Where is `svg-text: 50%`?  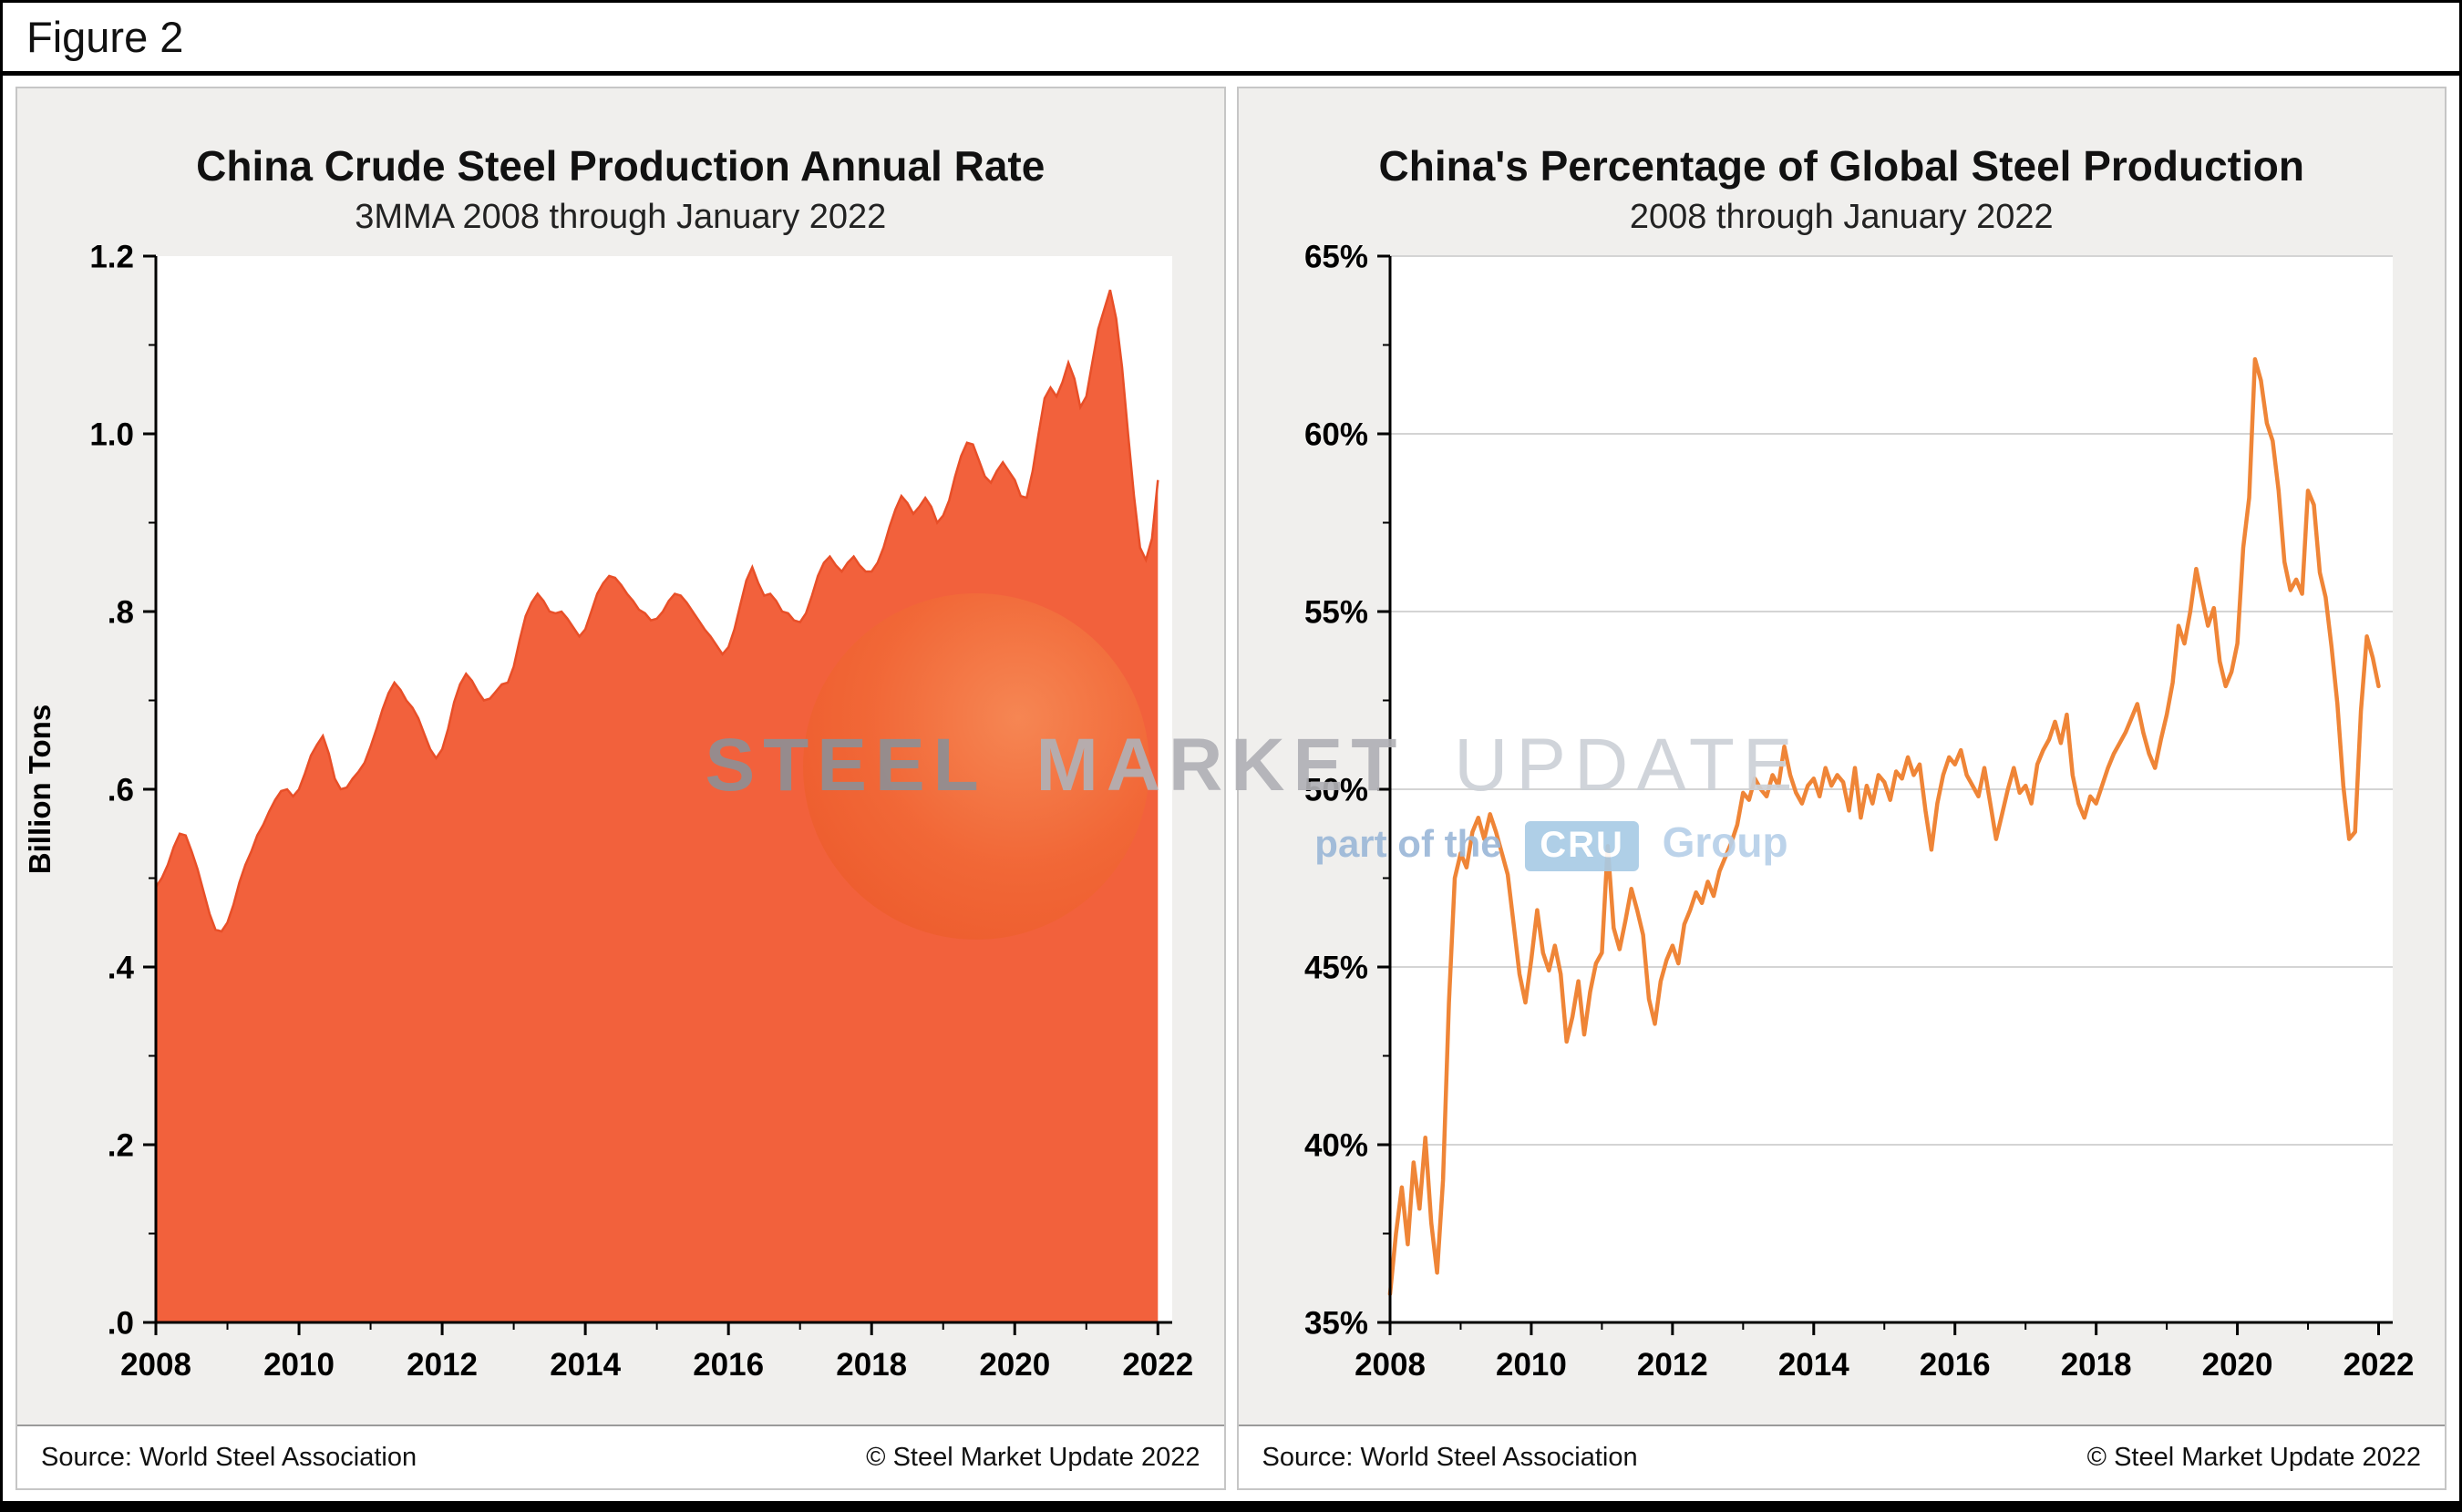 svg-text: 50% is located at coordinates (1336, 790).